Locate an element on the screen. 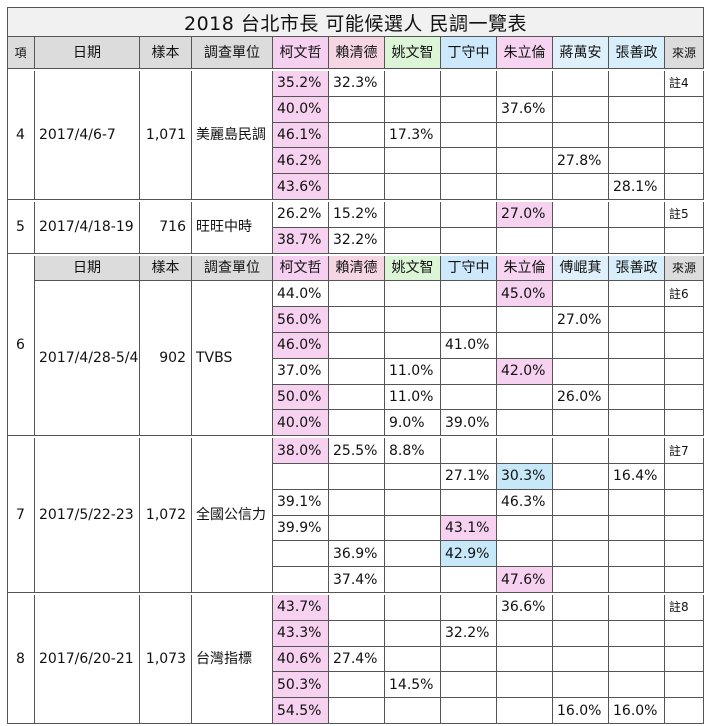 The image size is (710, 726). poll-value: 8.8% is located at coordinates (413, 451).